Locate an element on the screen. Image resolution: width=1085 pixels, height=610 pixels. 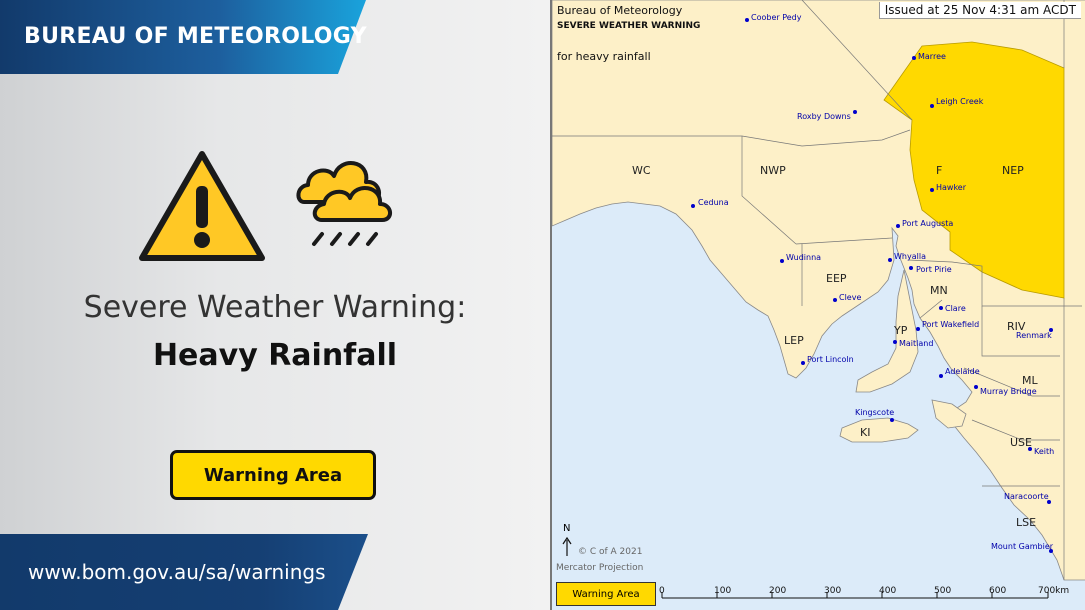
town-label-leigh-creek: Leigh Creek is located at coordinates (960, 101).